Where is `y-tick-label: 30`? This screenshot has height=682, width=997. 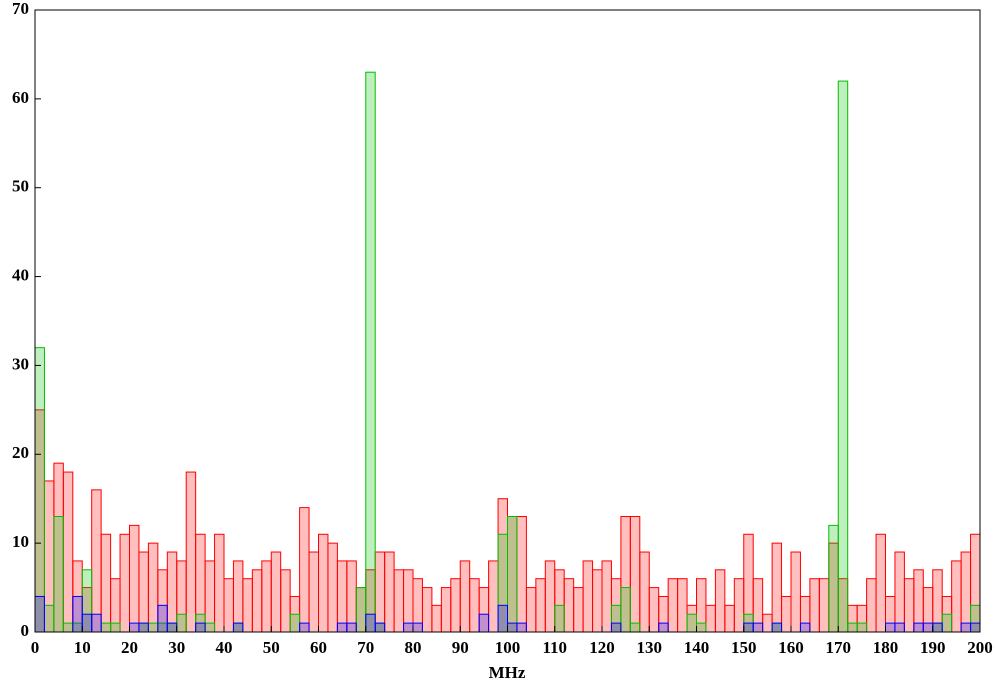
y-tick-label: 30 is located at coordinates (20, 363).